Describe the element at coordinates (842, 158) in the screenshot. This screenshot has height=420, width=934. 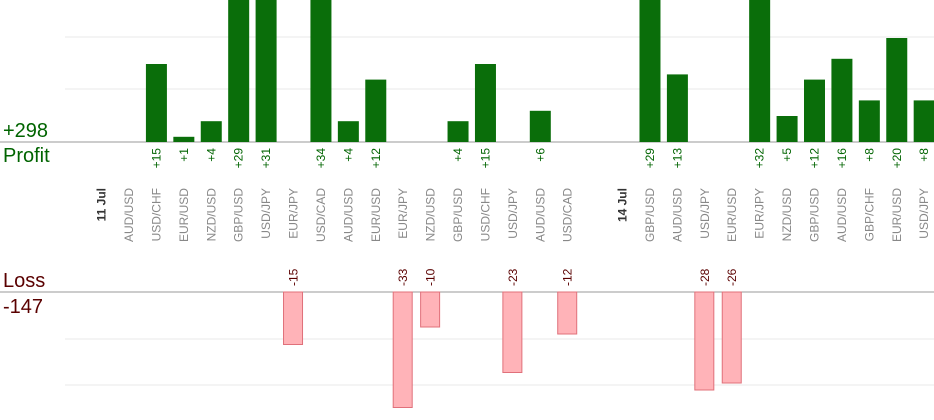
I see `profit-value-label: +16` at that location.